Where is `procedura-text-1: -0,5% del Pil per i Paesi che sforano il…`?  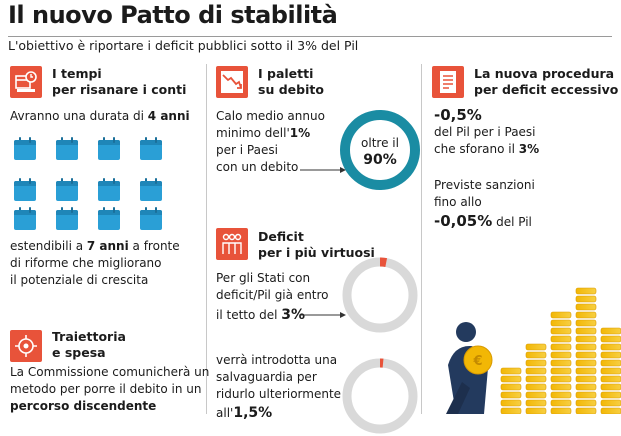 procedura-text-1: -0,5% del Pil per i Paesi che sforano il… is located at coordinates (487, 131).